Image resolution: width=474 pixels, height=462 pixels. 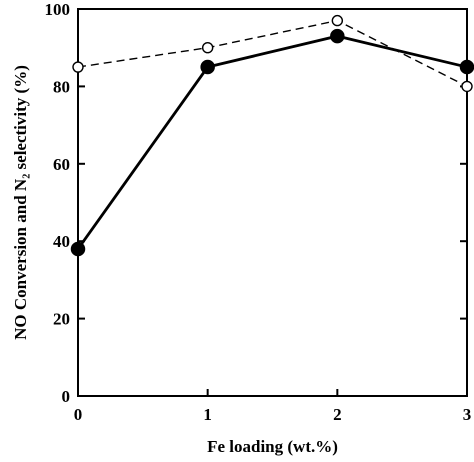 What do you see at coordinates (78, 414) in the screenshot?
I see `x-tick-label: 0` at bounding box center [78, 414].